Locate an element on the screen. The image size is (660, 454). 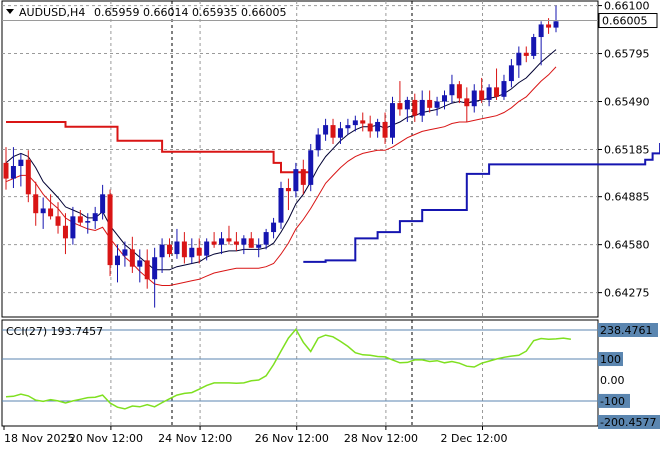
time-tick-label: 2 Dec 12:00 is located at coordinates (474, 438).